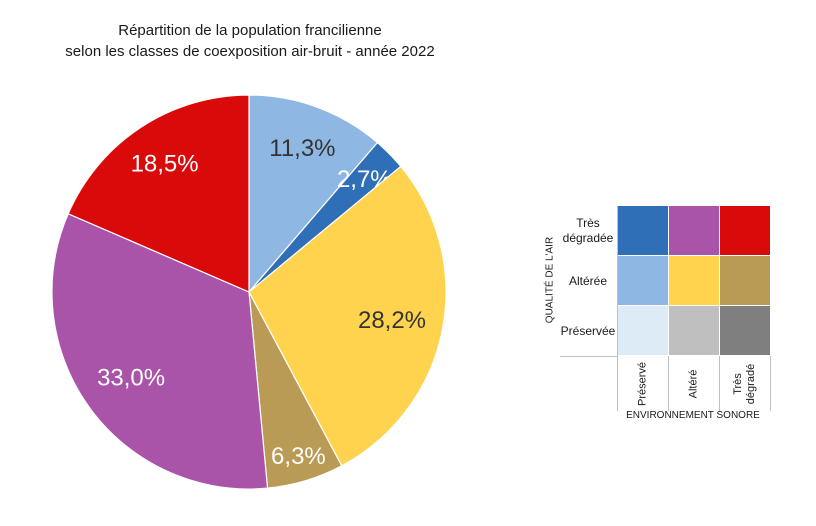  Describe the element at coordinates (298, 456) in the screenshot. I see `pie-label-altere_tres_degrade: 6,3%` at that location.